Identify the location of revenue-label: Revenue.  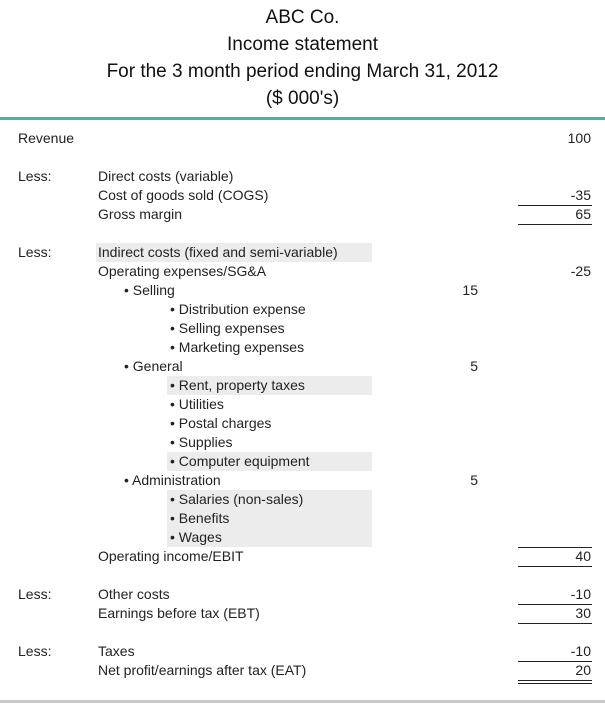
(46, 138).